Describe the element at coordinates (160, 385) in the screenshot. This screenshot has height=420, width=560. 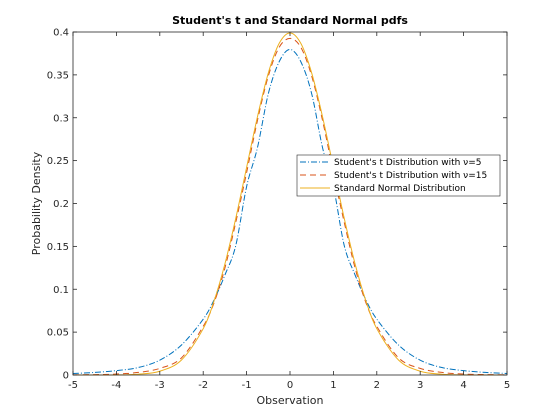
I see `x-tick-label: -3` at that location.